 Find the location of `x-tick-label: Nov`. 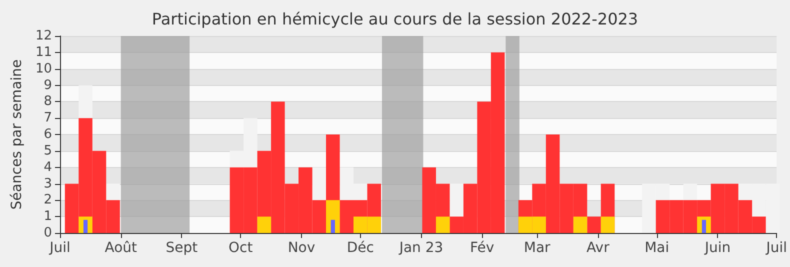

x-tick-label: Nov is located at coordinates (302, 248).